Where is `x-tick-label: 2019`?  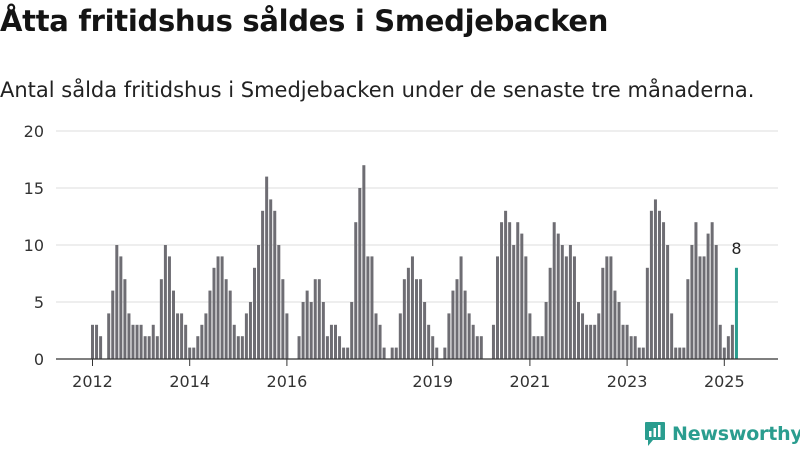
x-tick-label: 2019 is located at coordinates (432, 381).